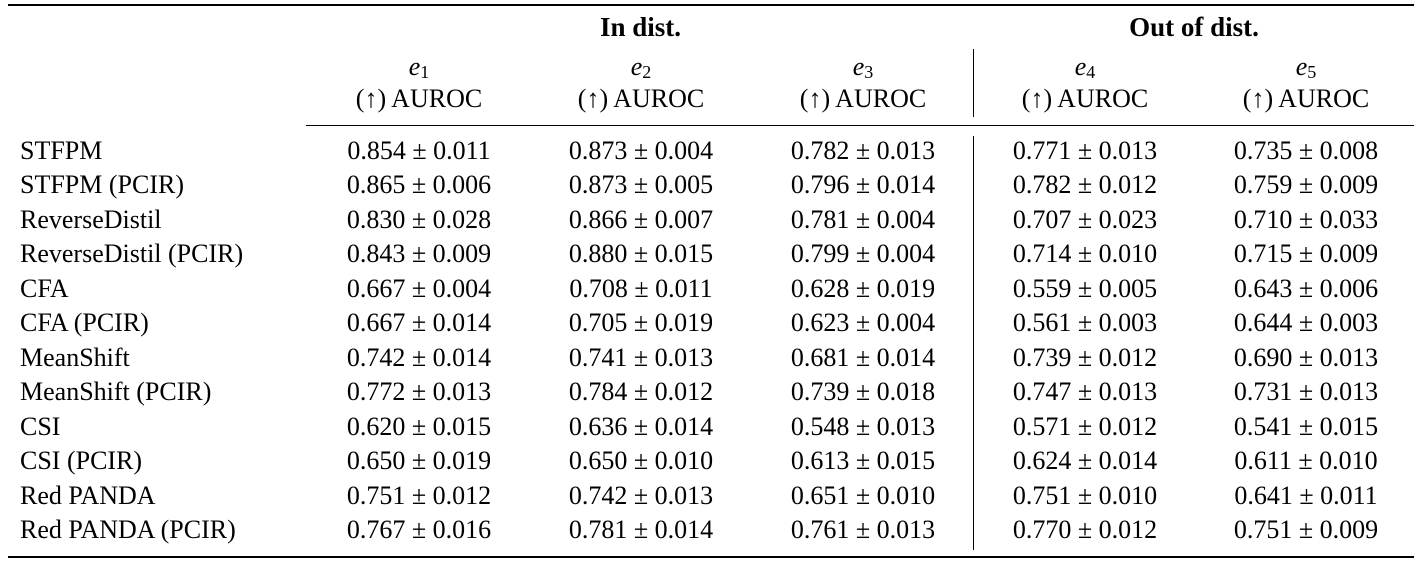 This screenshot has height=561, width=1422. Describe the element at coordinates (973, 343) in the screenshot. I see `column-separator-body` at that location.